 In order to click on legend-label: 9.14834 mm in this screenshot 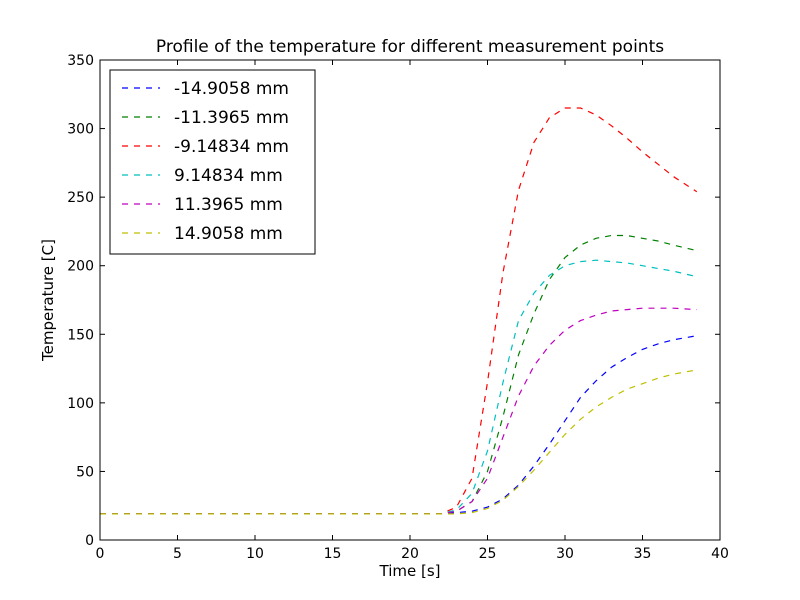, I will do `click(228, 176)`.